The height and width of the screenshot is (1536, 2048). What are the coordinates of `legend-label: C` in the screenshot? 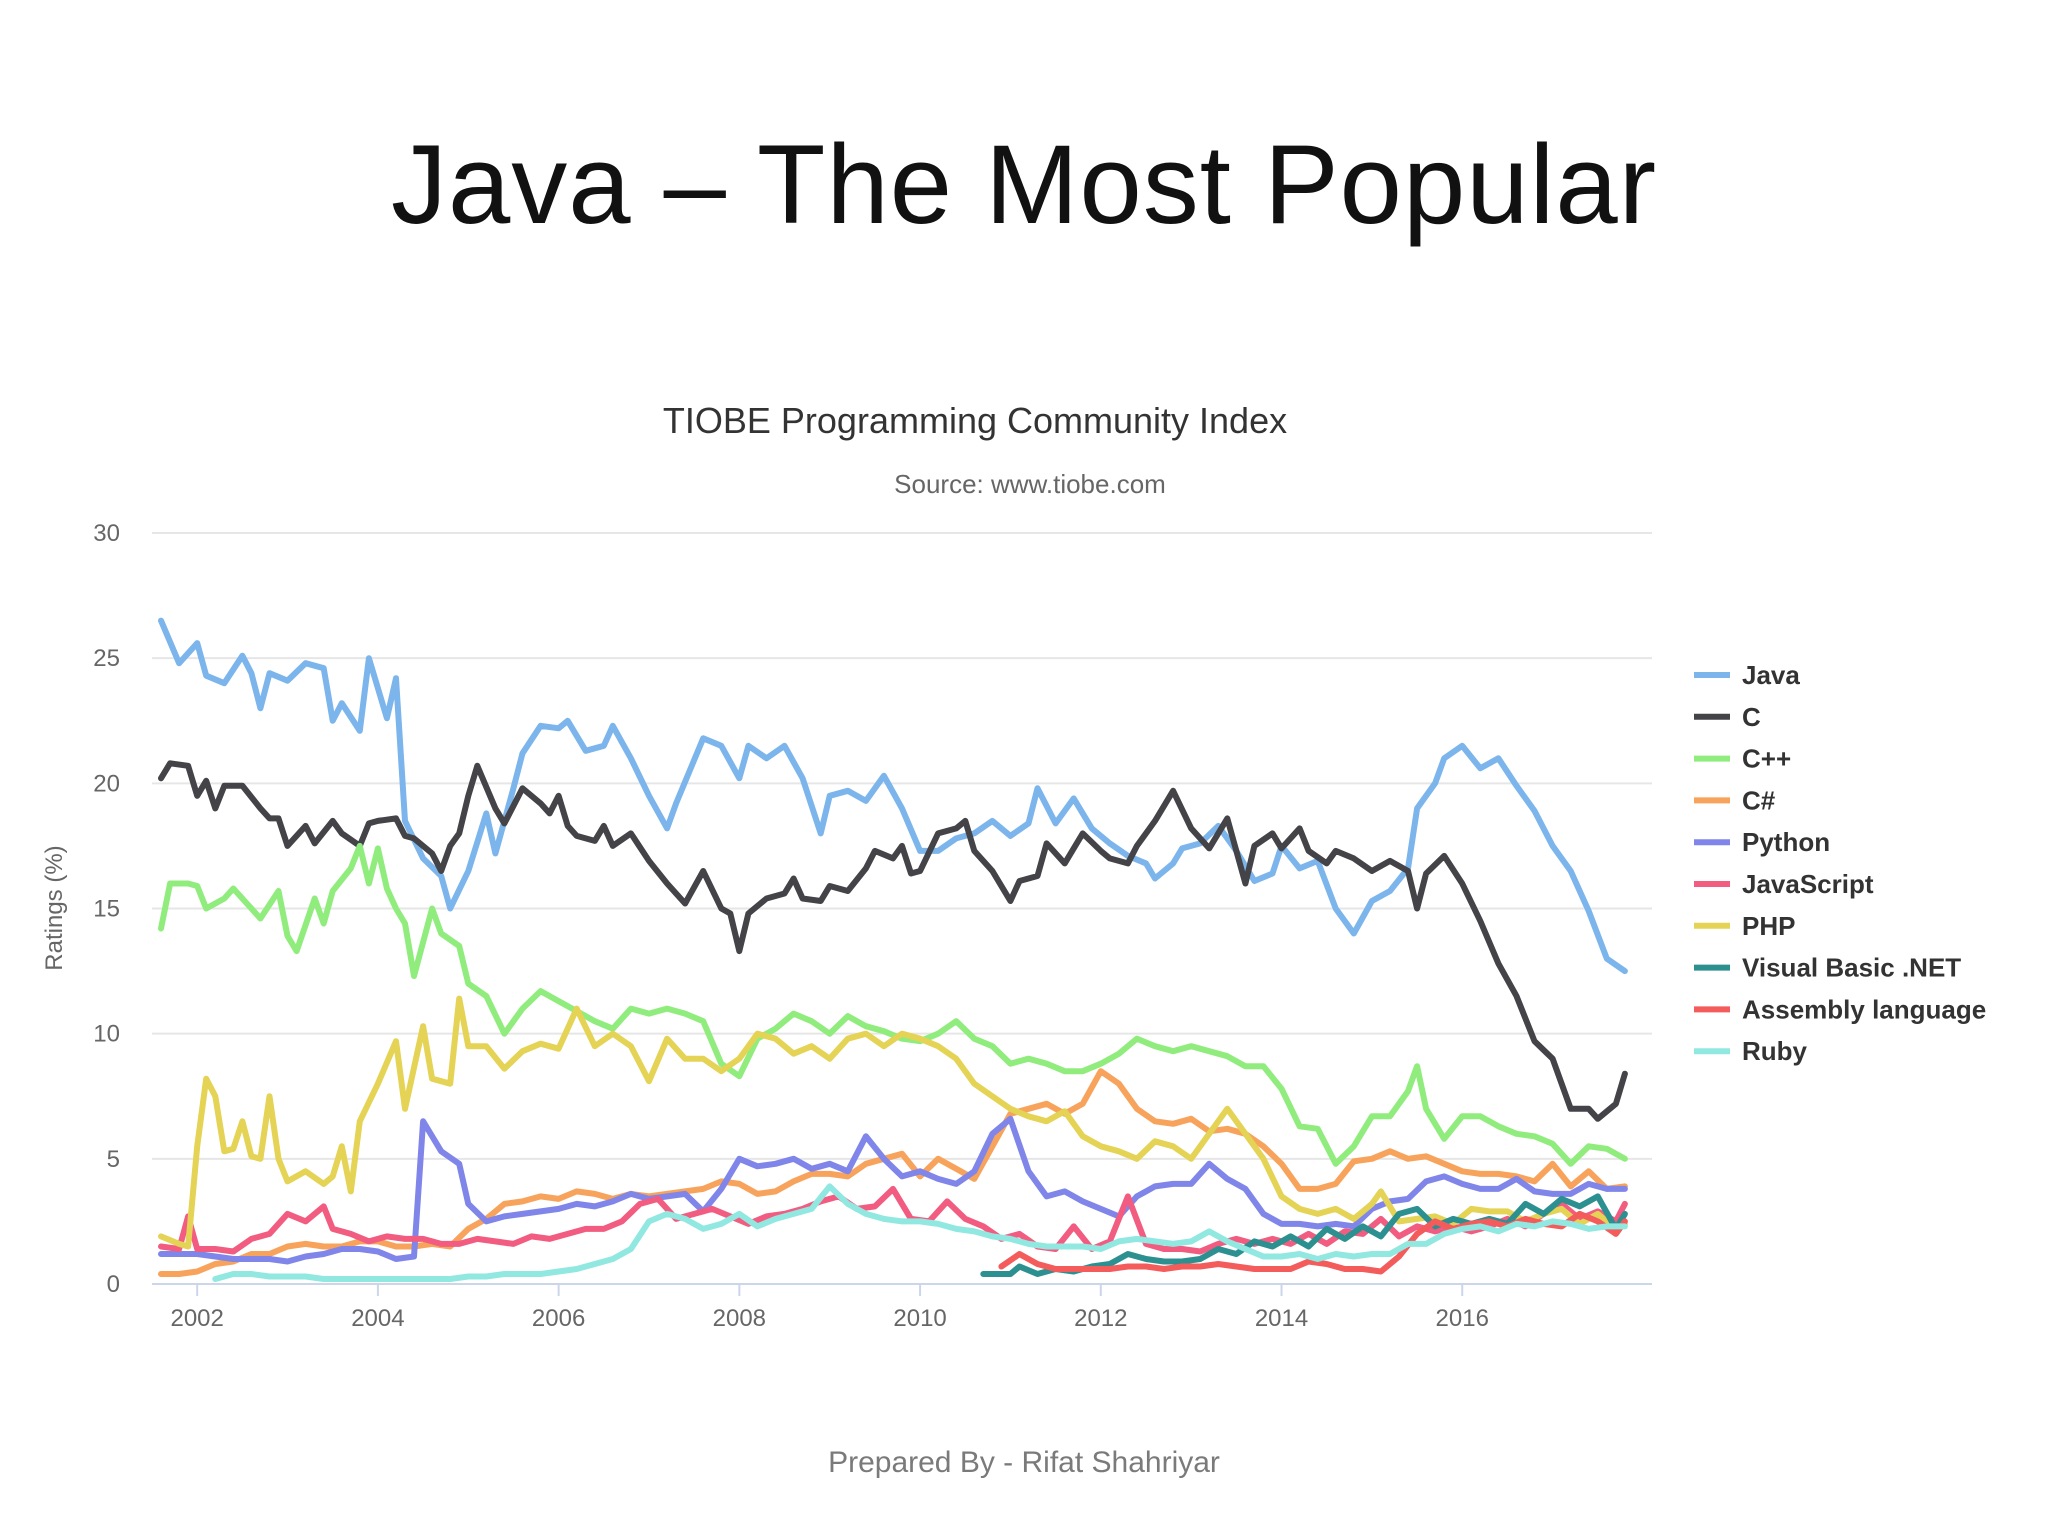 It's located at (1751, 717).